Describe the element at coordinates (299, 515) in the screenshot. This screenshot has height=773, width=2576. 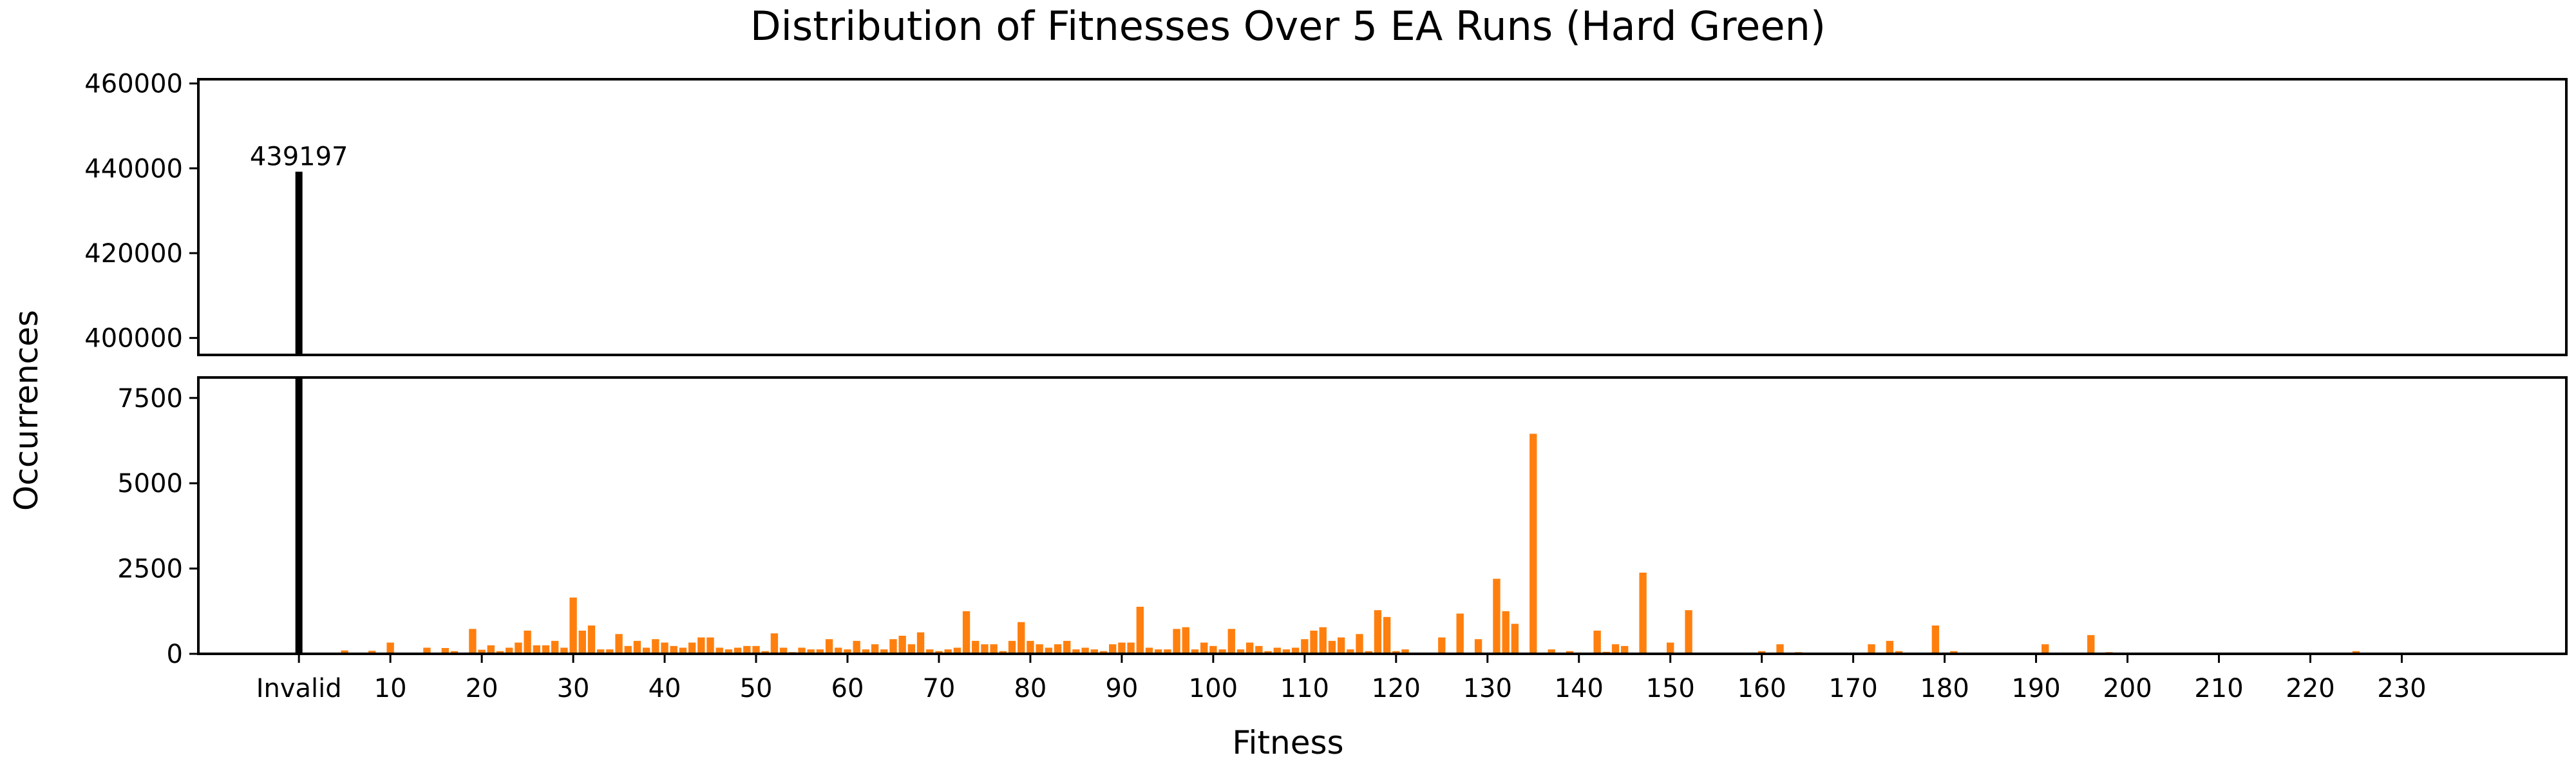
I see `invalid-bar-bottom` at that location.